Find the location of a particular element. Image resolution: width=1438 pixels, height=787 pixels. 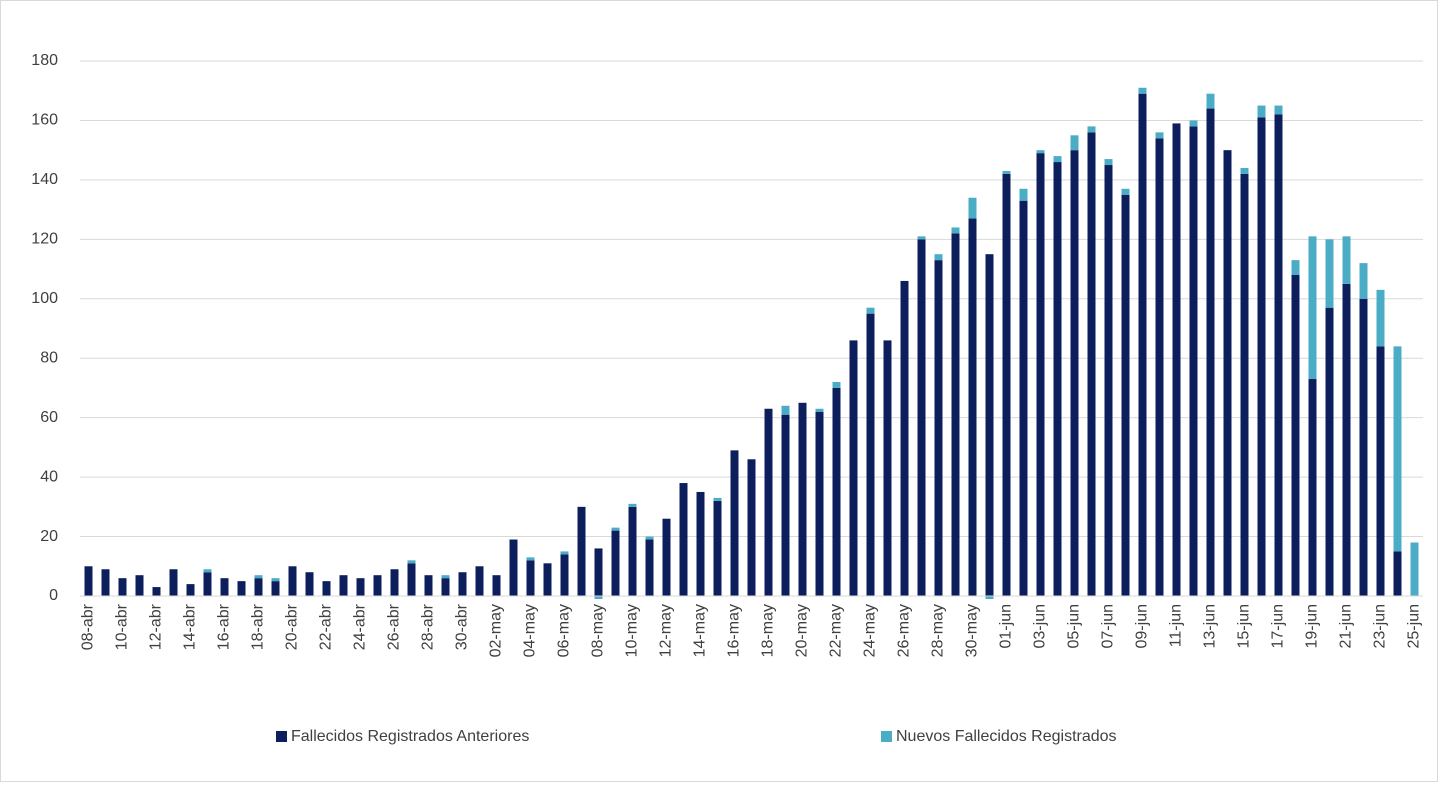

legend-label: Nuevos Fallecidos Registrados is located at coordinates (1006, 736).